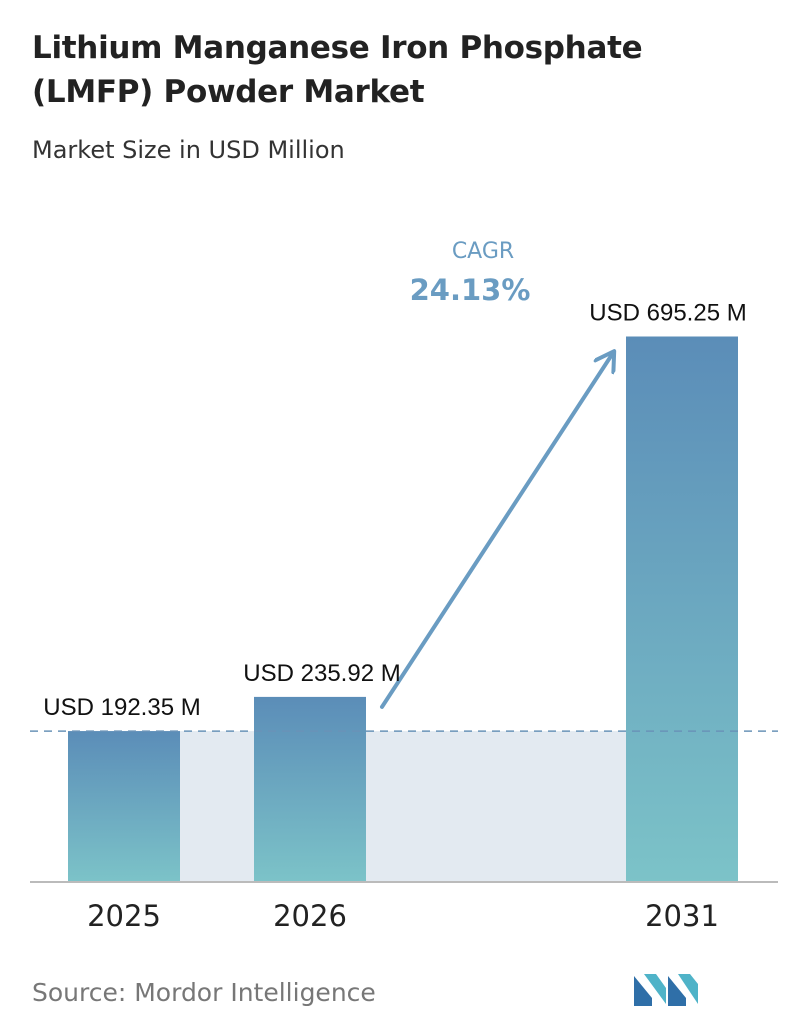 The height and width of the screenshot is (1034, 796). What do you see at coordinates (321, 673) in the screenshot?
I see `value-label-2026: USD 235.92 M` at bounding box center [321, 673].